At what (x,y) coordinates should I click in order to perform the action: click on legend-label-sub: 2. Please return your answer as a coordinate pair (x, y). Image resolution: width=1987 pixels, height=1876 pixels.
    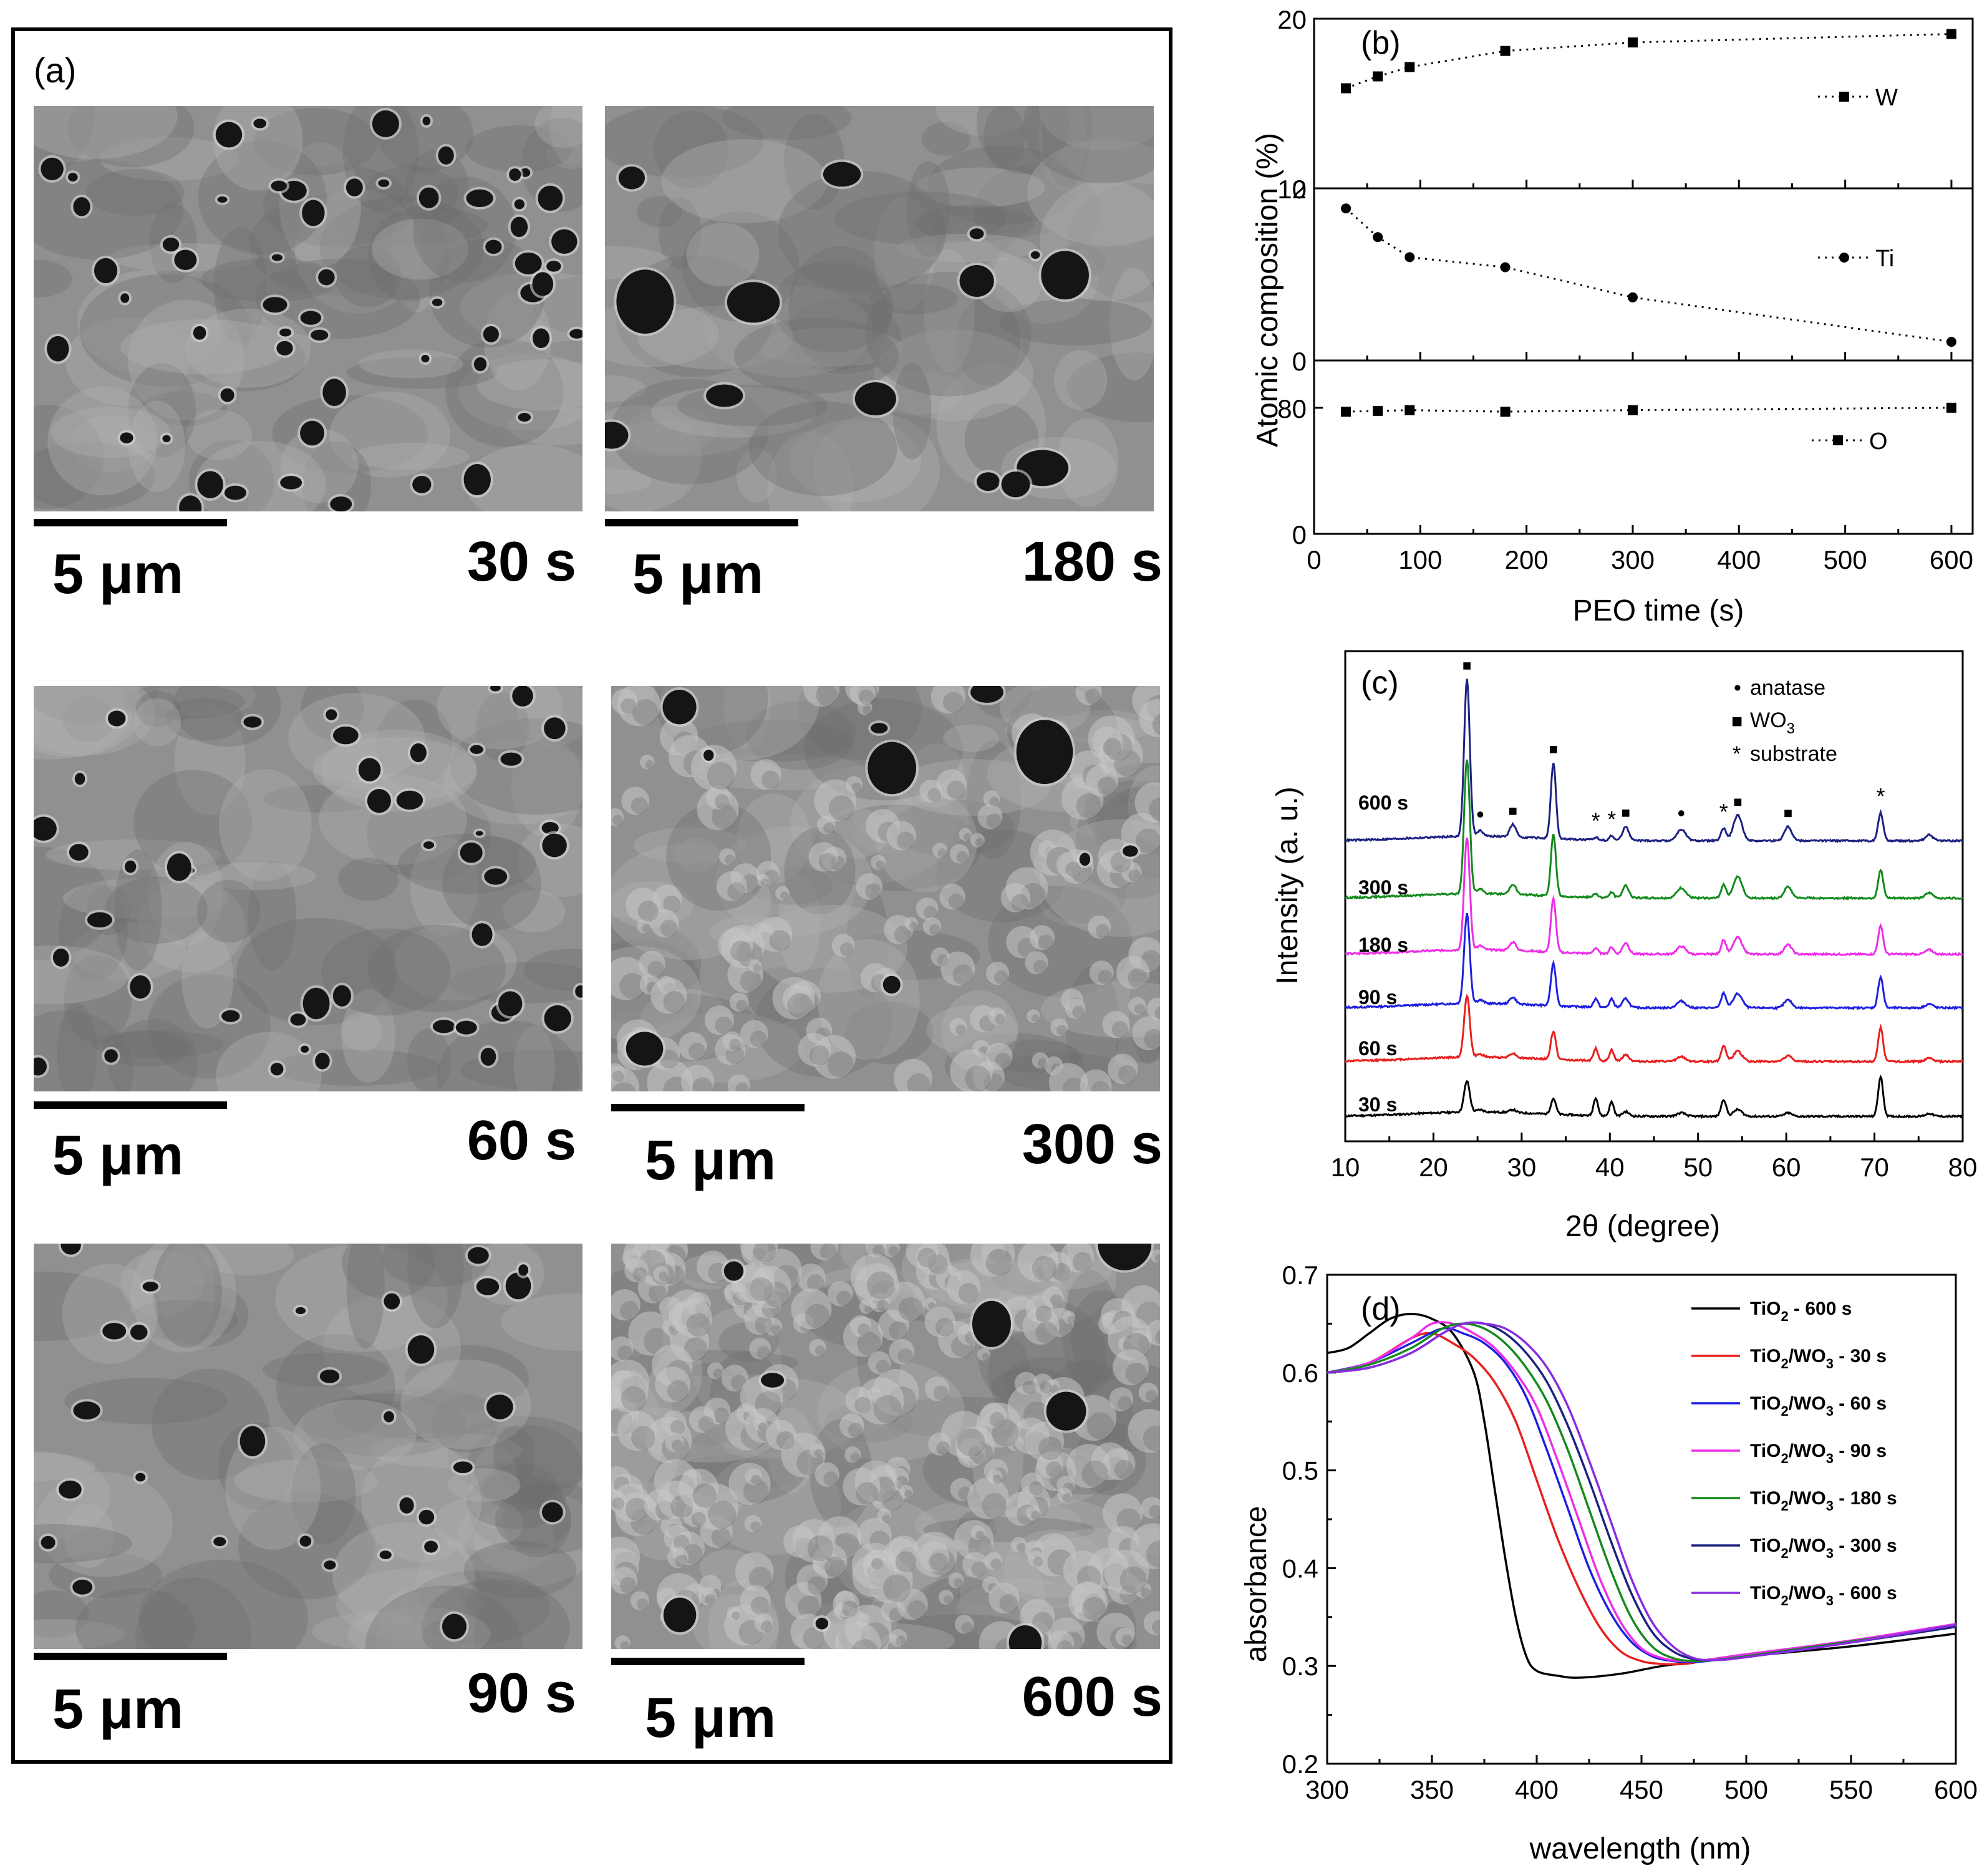
    Looking at the image, I should click on (1784, 1316).